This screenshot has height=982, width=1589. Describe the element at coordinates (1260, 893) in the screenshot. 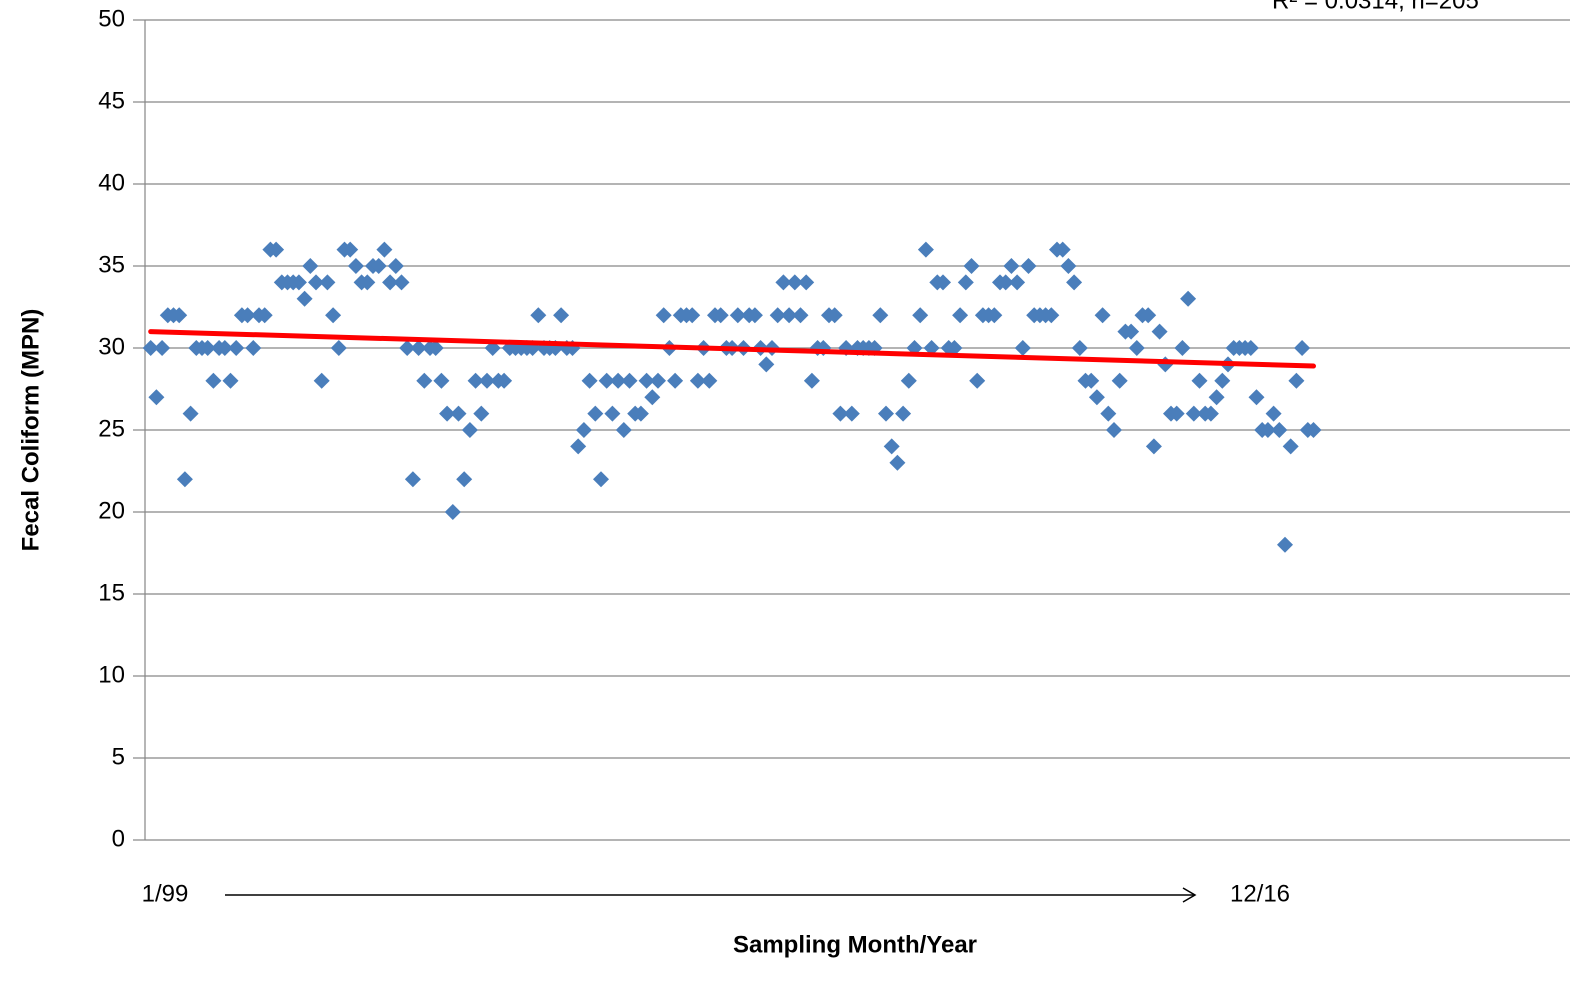

I see `x-end-label: 12/16` at that location.